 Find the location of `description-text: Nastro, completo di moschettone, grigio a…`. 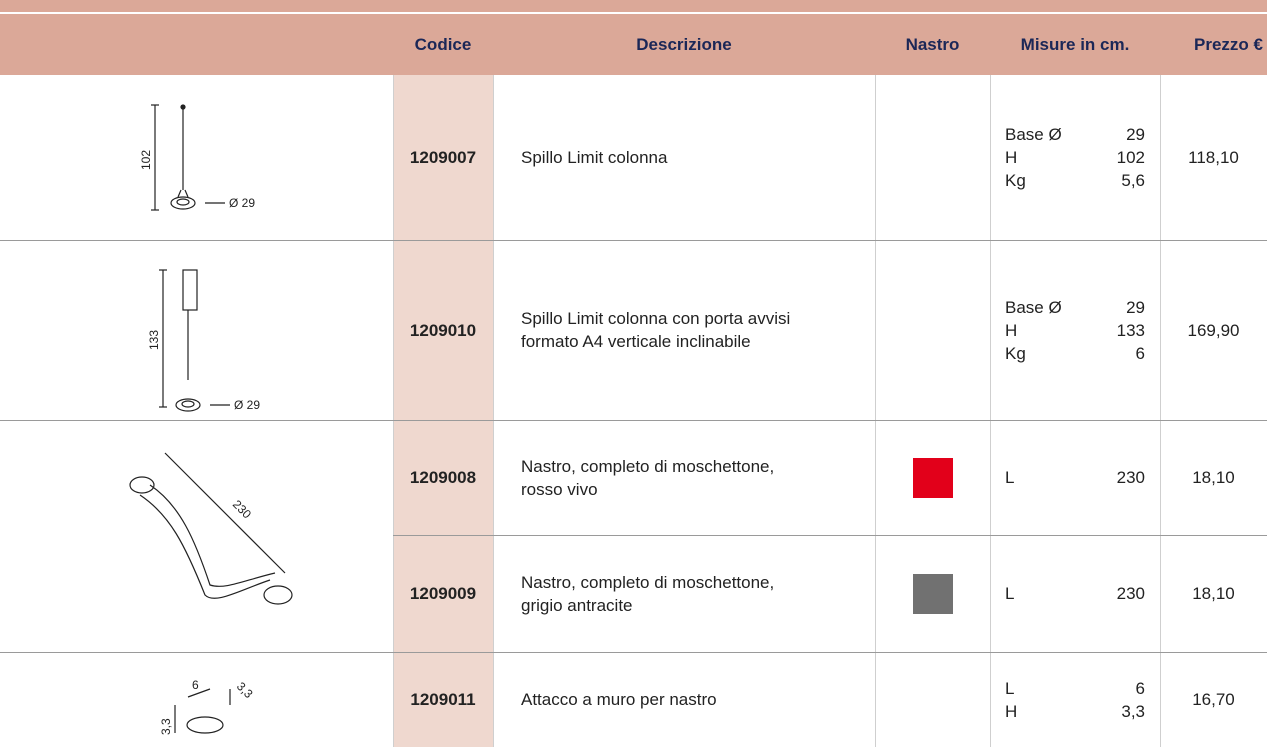

description-text: Nastro, completo di moschettone, grigio a… is located at coordinates (647, 594).